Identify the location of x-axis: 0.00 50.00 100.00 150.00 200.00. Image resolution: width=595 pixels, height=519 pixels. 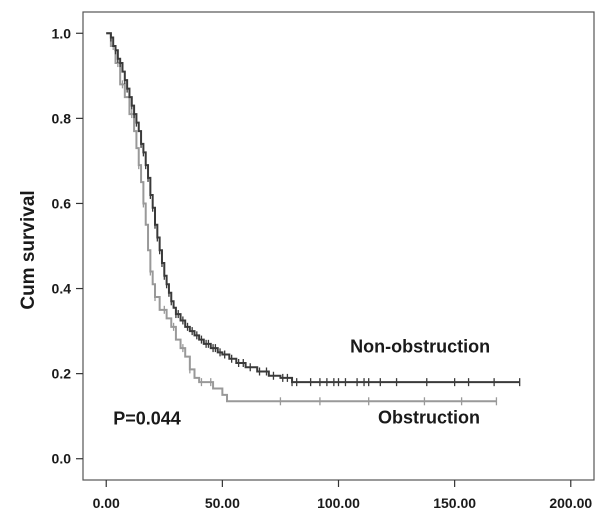
(342, 495).